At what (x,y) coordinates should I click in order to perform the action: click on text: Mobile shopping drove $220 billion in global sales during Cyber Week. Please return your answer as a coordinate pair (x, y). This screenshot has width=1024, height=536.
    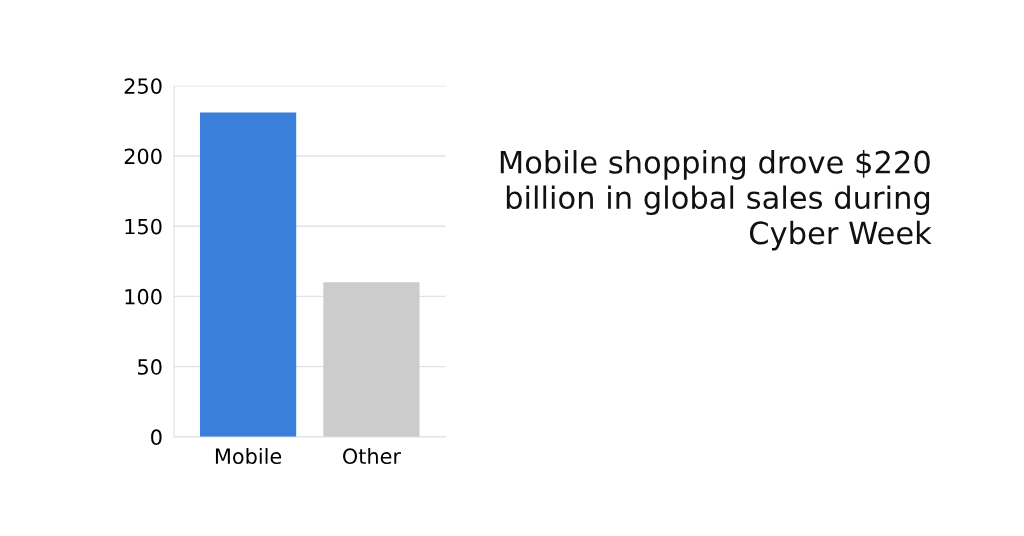
    Looking at the image, I should click on (716, 200).